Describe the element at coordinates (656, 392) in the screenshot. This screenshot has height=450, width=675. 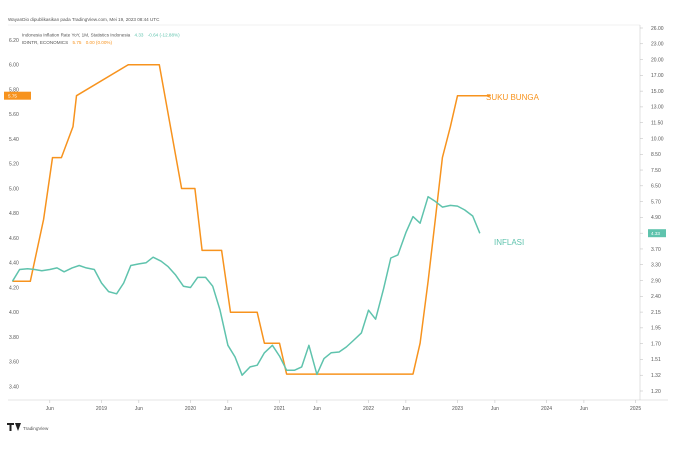
I see `right-tick-label: 1.20` at that location.